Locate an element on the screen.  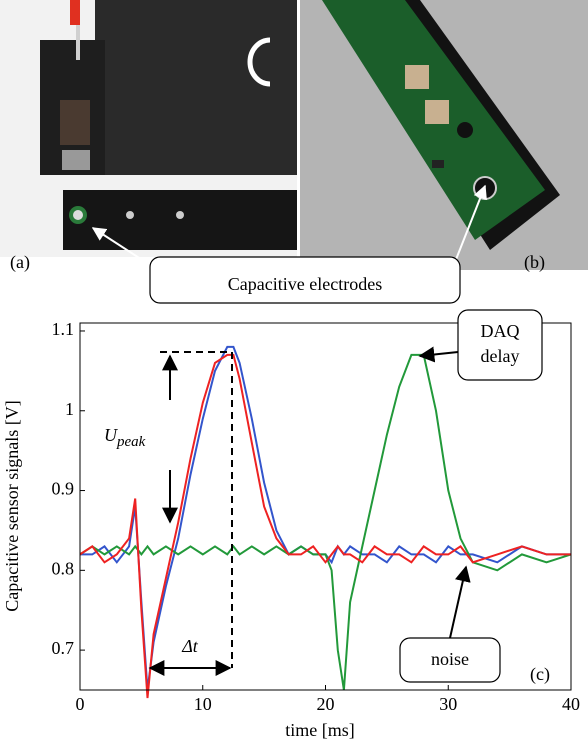
y-tick-label: 0.9 is located at coordinates (63, 489).